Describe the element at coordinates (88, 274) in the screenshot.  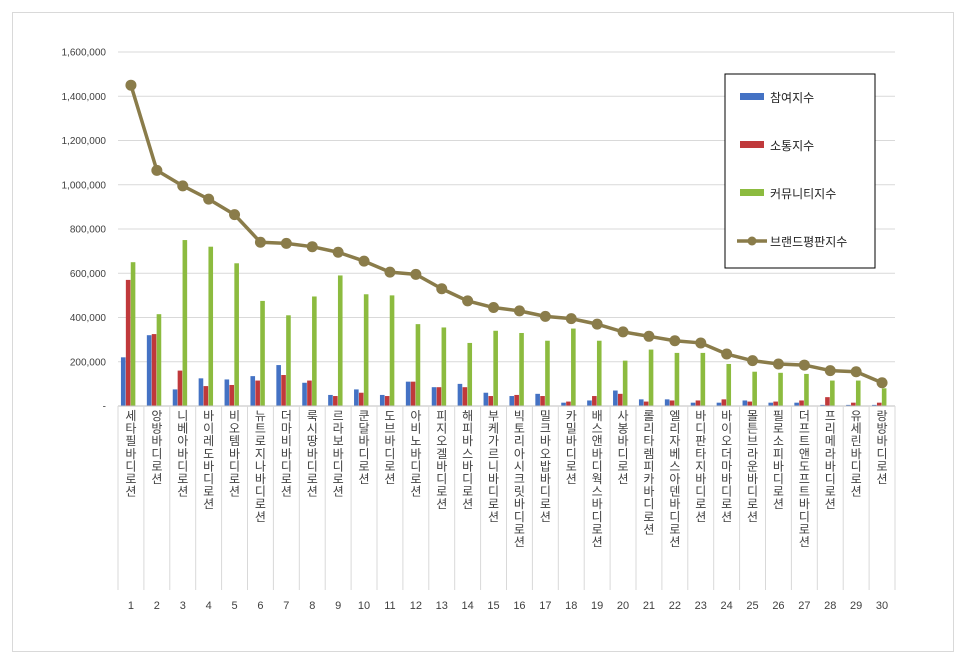
I see `y-tick-label: 600,000` at that location.